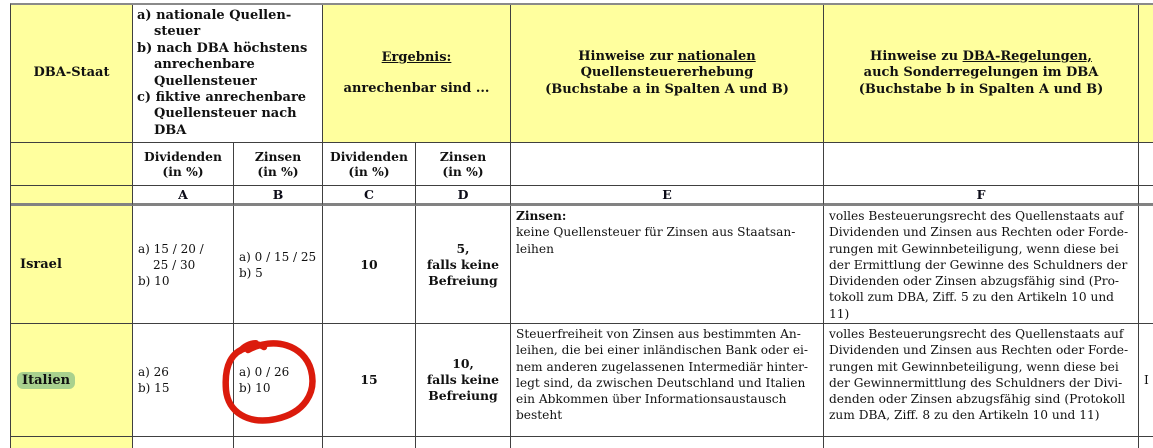 Image resolution: width=1153 pixels, height=448 pixels. I want to click on subheader-zinsen-b: Zinsen (in %), so click(278, 164).